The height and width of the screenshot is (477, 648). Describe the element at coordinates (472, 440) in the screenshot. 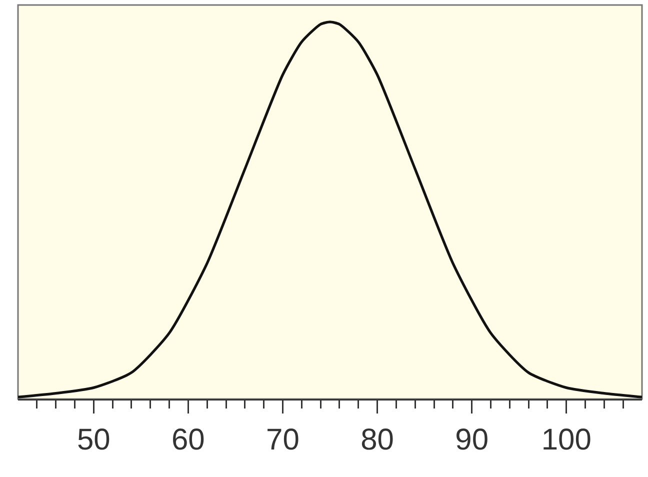

I see `x-tick-label: 90` at that location.